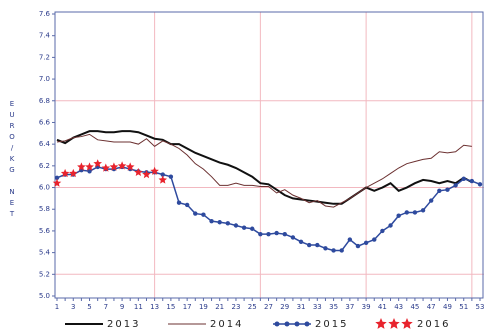 This screenshot has height=331, width=484. I want to click on x-tick-label: 29, so click(284, 307).